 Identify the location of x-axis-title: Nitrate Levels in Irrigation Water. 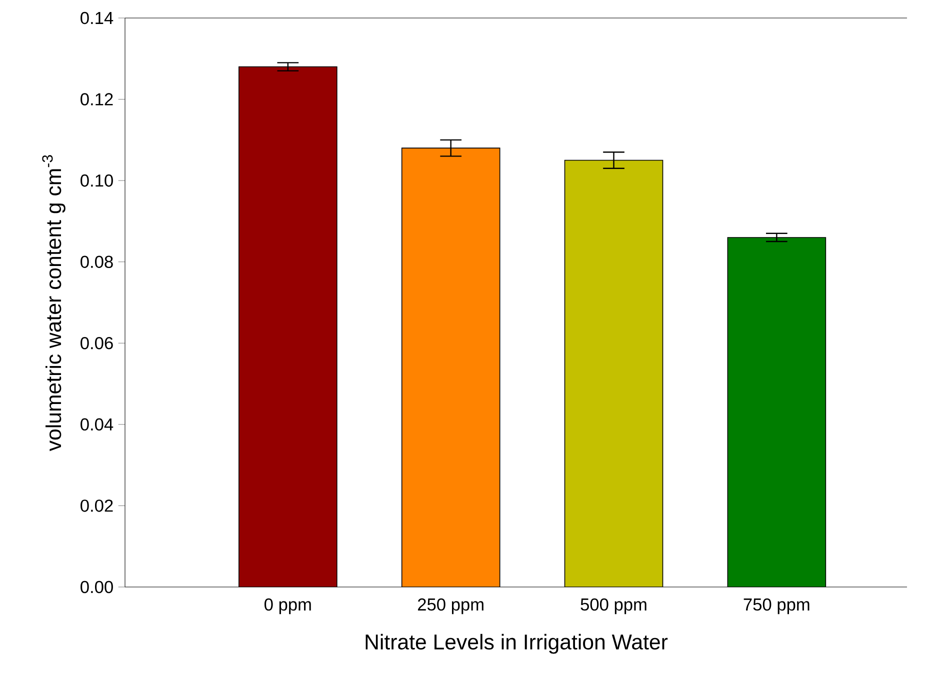
(517, 644).